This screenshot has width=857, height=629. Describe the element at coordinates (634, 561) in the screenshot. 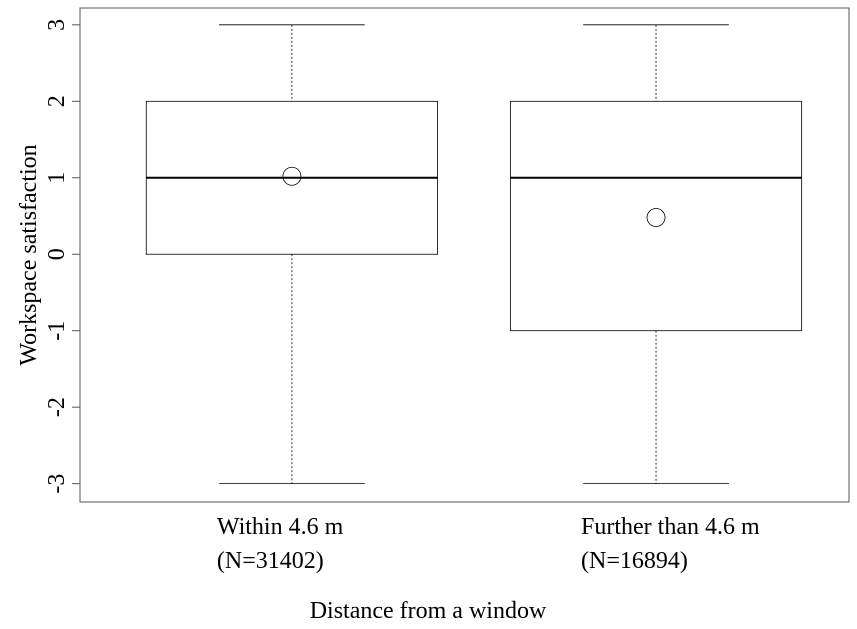

I see `x-tick-label: (N=16894)` at that location.